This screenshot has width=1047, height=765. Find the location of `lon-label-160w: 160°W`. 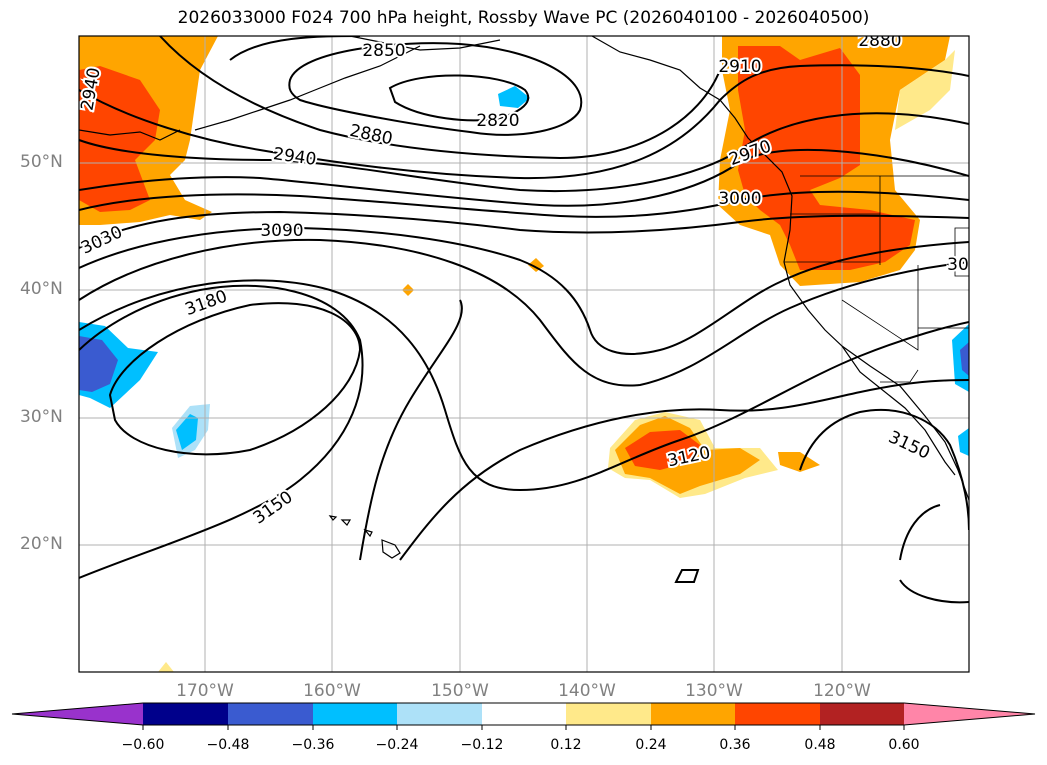

lon-label-160w: 160°W is located at coordinates (332, 691).